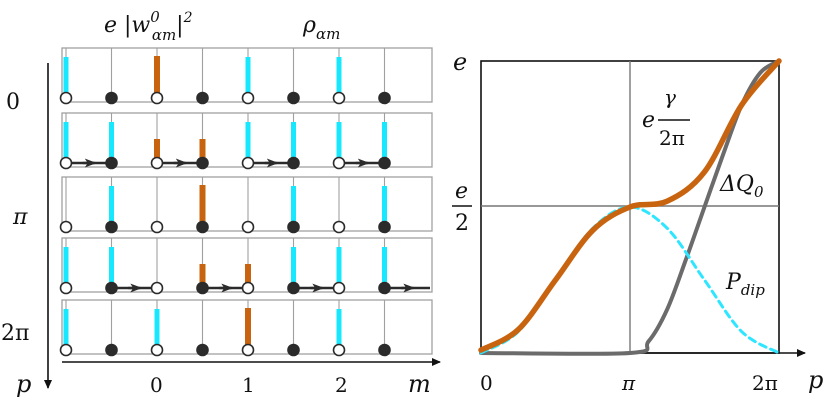  I want to click on label-gamma: e γ 2π, so click(666, 117).